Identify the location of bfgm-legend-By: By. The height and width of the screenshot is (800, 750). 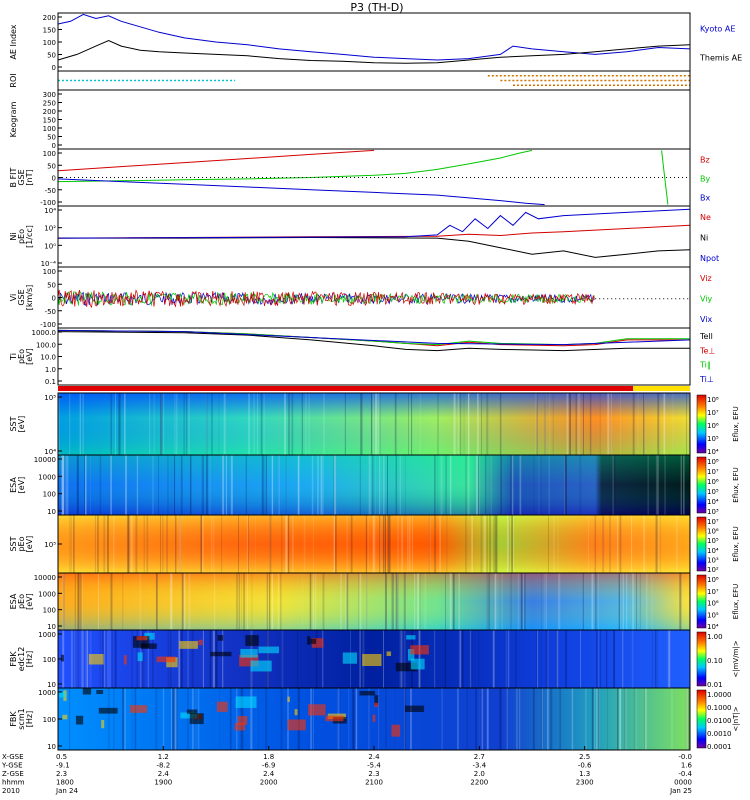
(705, 179).